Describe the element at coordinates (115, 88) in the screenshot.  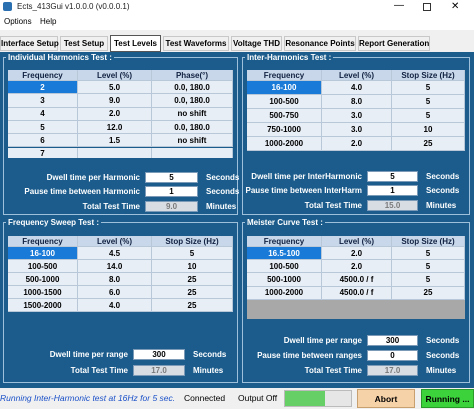
I see `grid-cell: 5.0` at that location.